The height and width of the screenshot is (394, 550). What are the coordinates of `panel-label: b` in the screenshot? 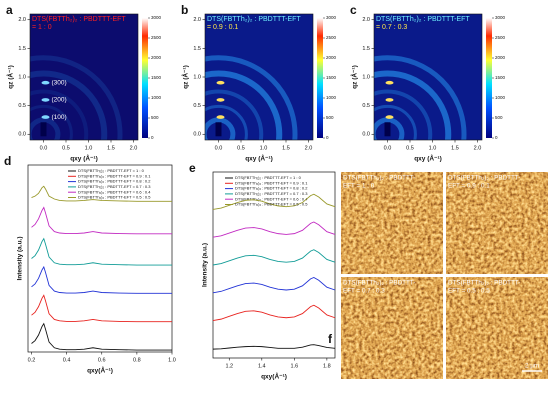 It's located at (184, 10).